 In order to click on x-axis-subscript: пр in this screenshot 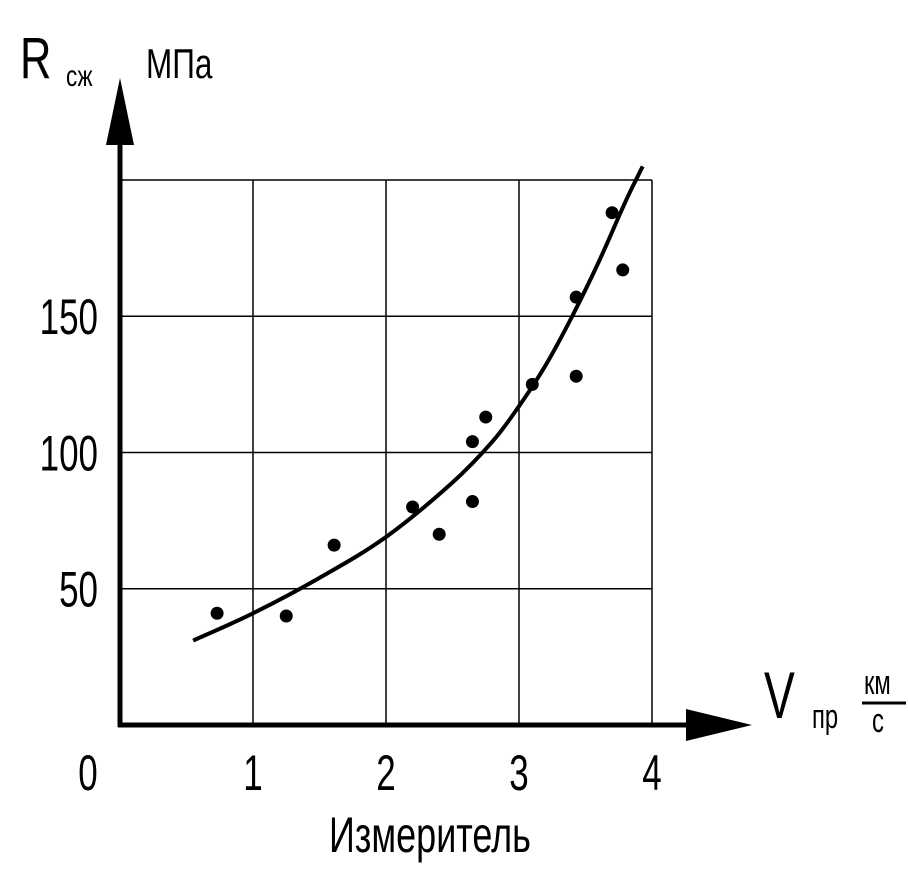, I will do `click(825, 717)`.